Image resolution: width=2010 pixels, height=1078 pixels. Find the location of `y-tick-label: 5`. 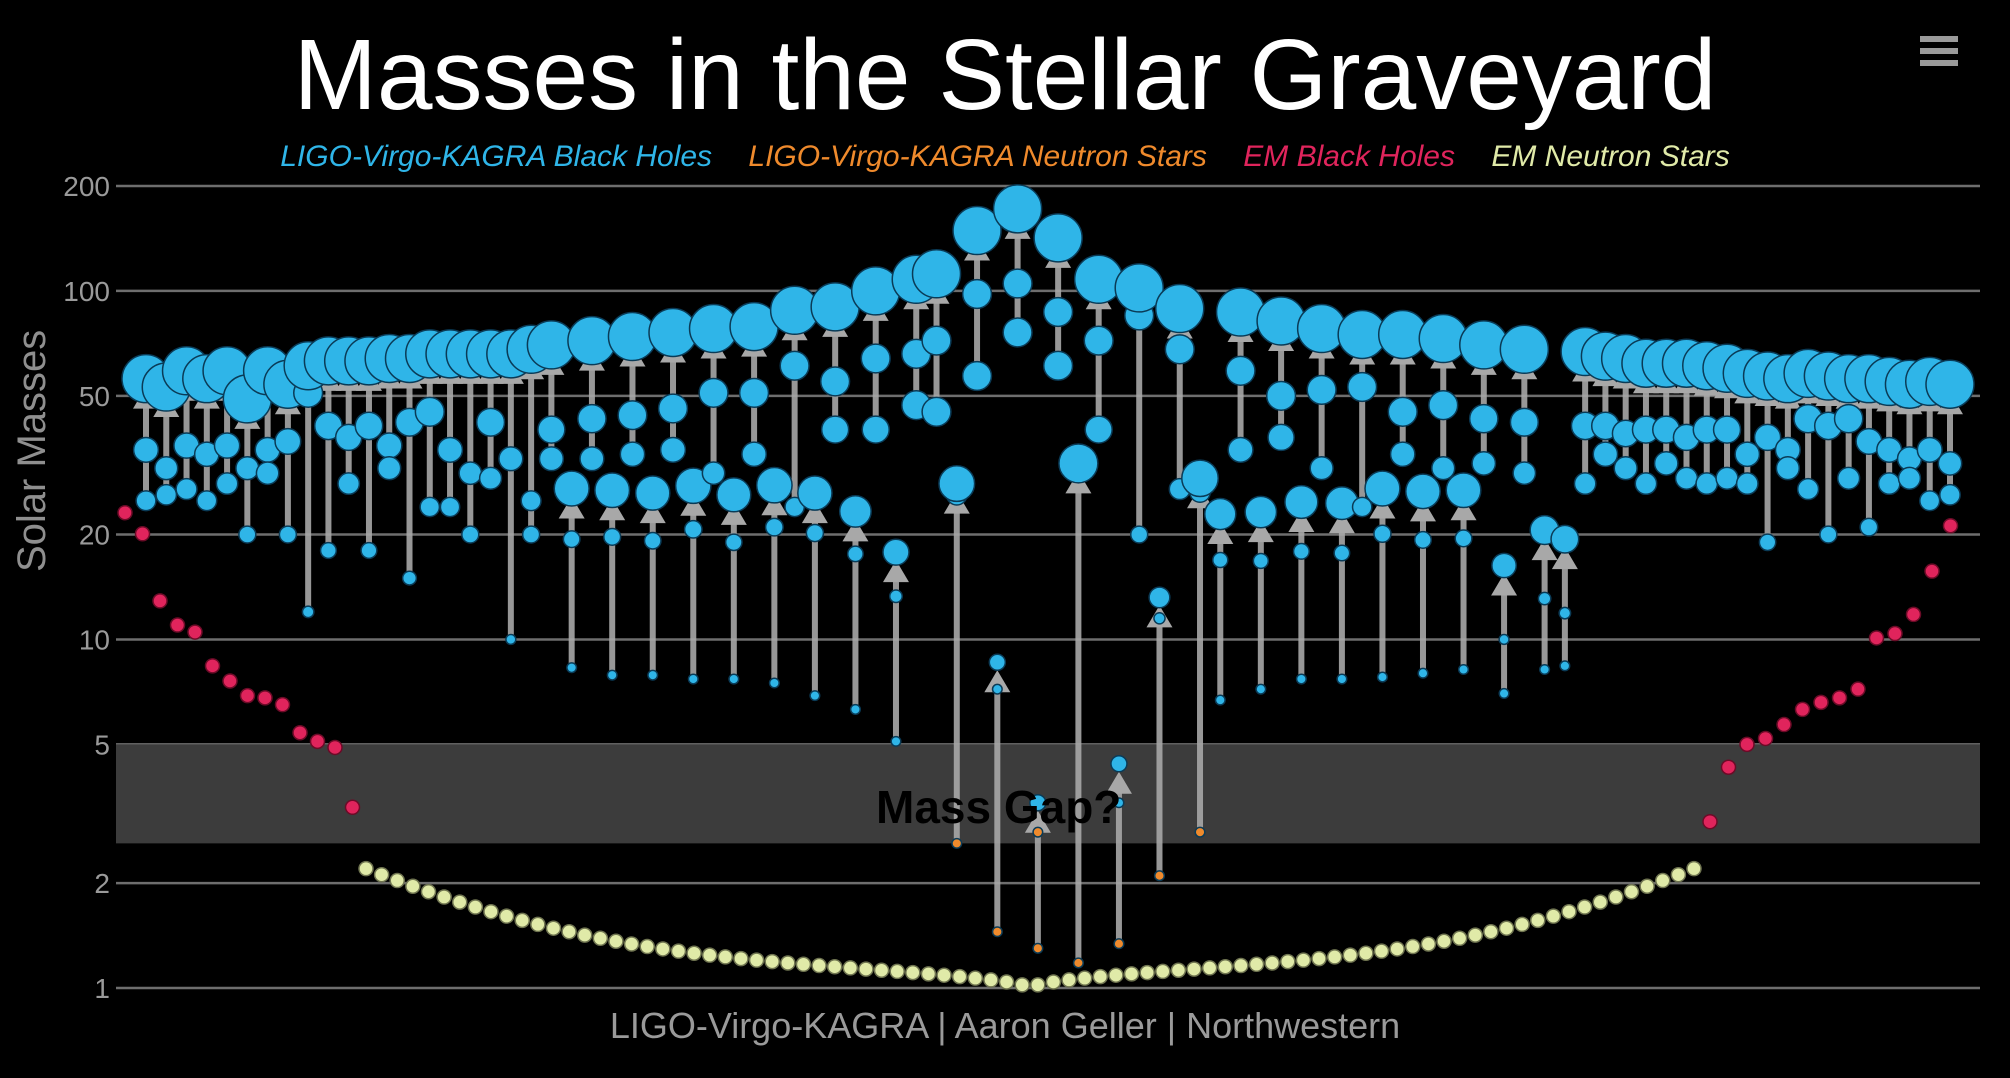

y-tick-label: 5 is located at coordinates (102, 744).